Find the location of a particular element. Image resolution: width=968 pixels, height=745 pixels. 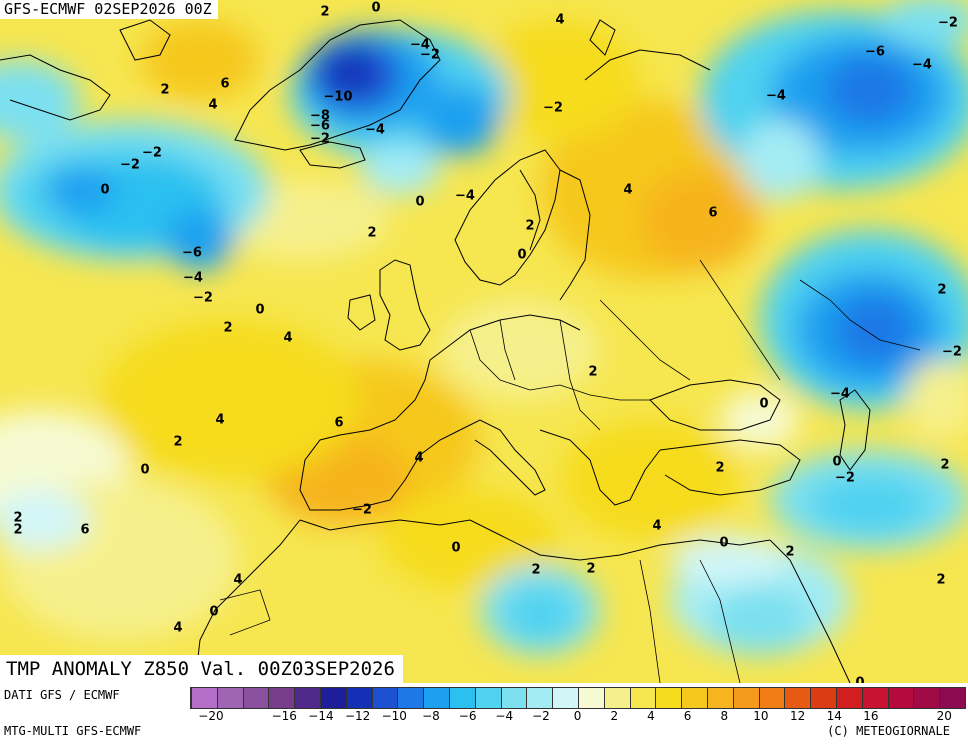

scale-tick-label: 20 is located at coordinates (944, 716).